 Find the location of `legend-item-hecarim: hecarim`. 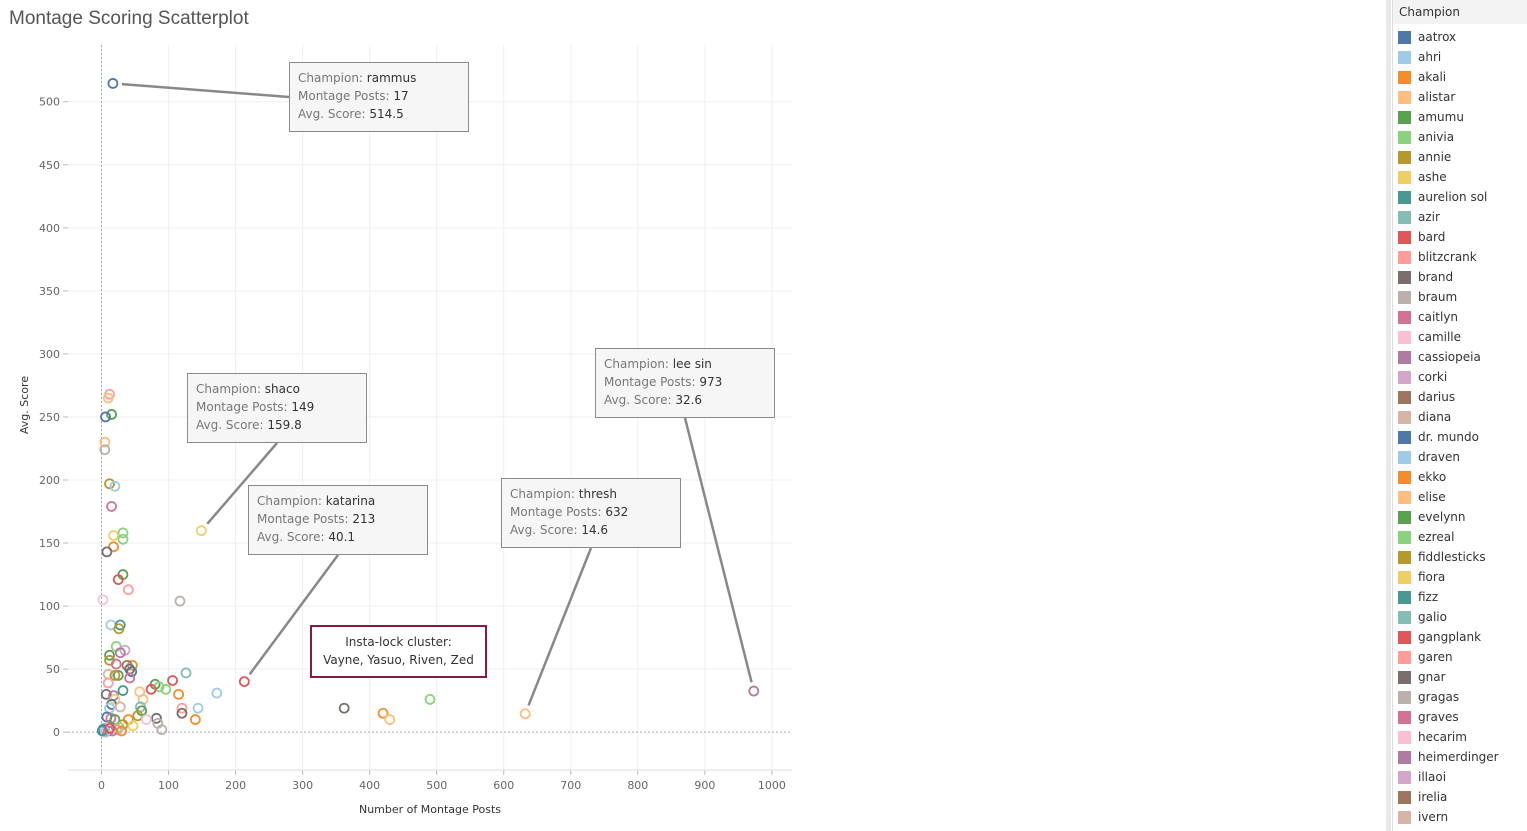

legend-item-hecarim: hecarim is located at coordinates (1432, 737).